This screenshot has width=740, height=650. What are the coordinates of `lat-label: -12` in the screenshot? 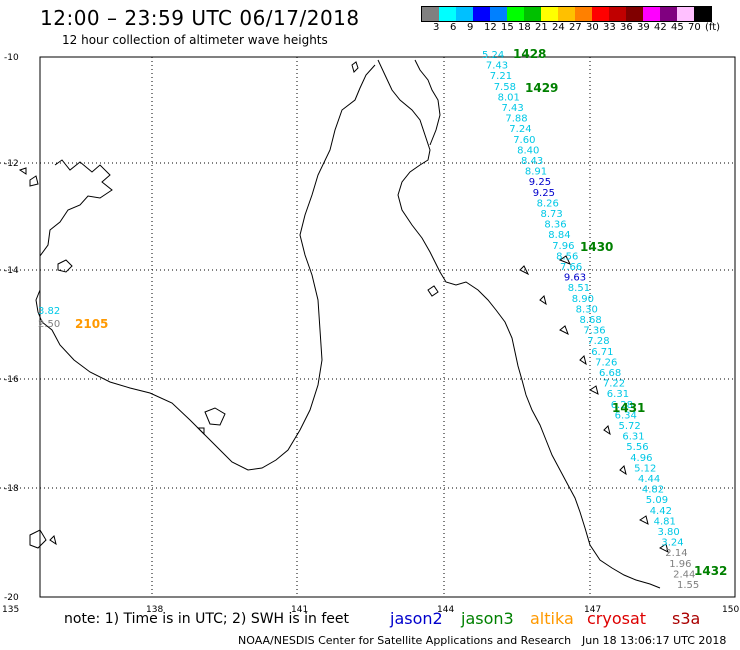 It's located at (11, 164).